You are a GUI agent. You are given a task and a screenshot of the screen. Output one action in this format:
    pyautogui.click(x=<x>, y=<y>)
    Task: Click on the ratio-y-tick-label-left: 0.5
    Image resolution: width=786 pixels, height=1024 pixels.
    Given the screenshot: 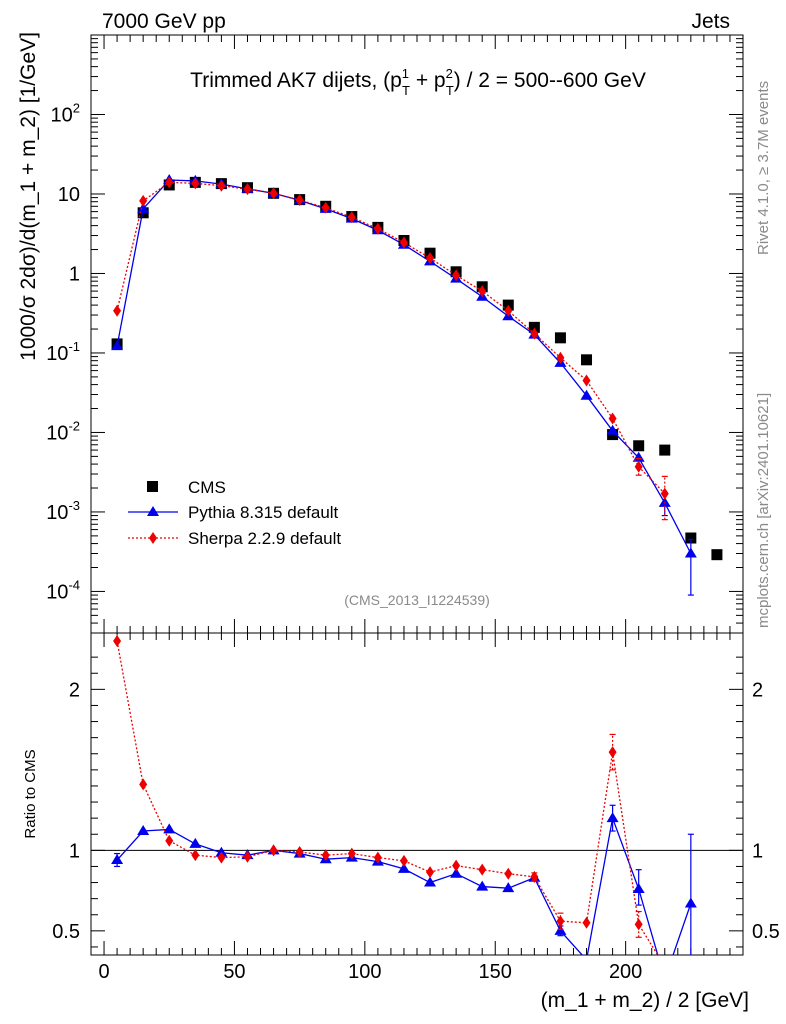 What is the action you would take?
    pyautogui.click(x=66, y=932)
    